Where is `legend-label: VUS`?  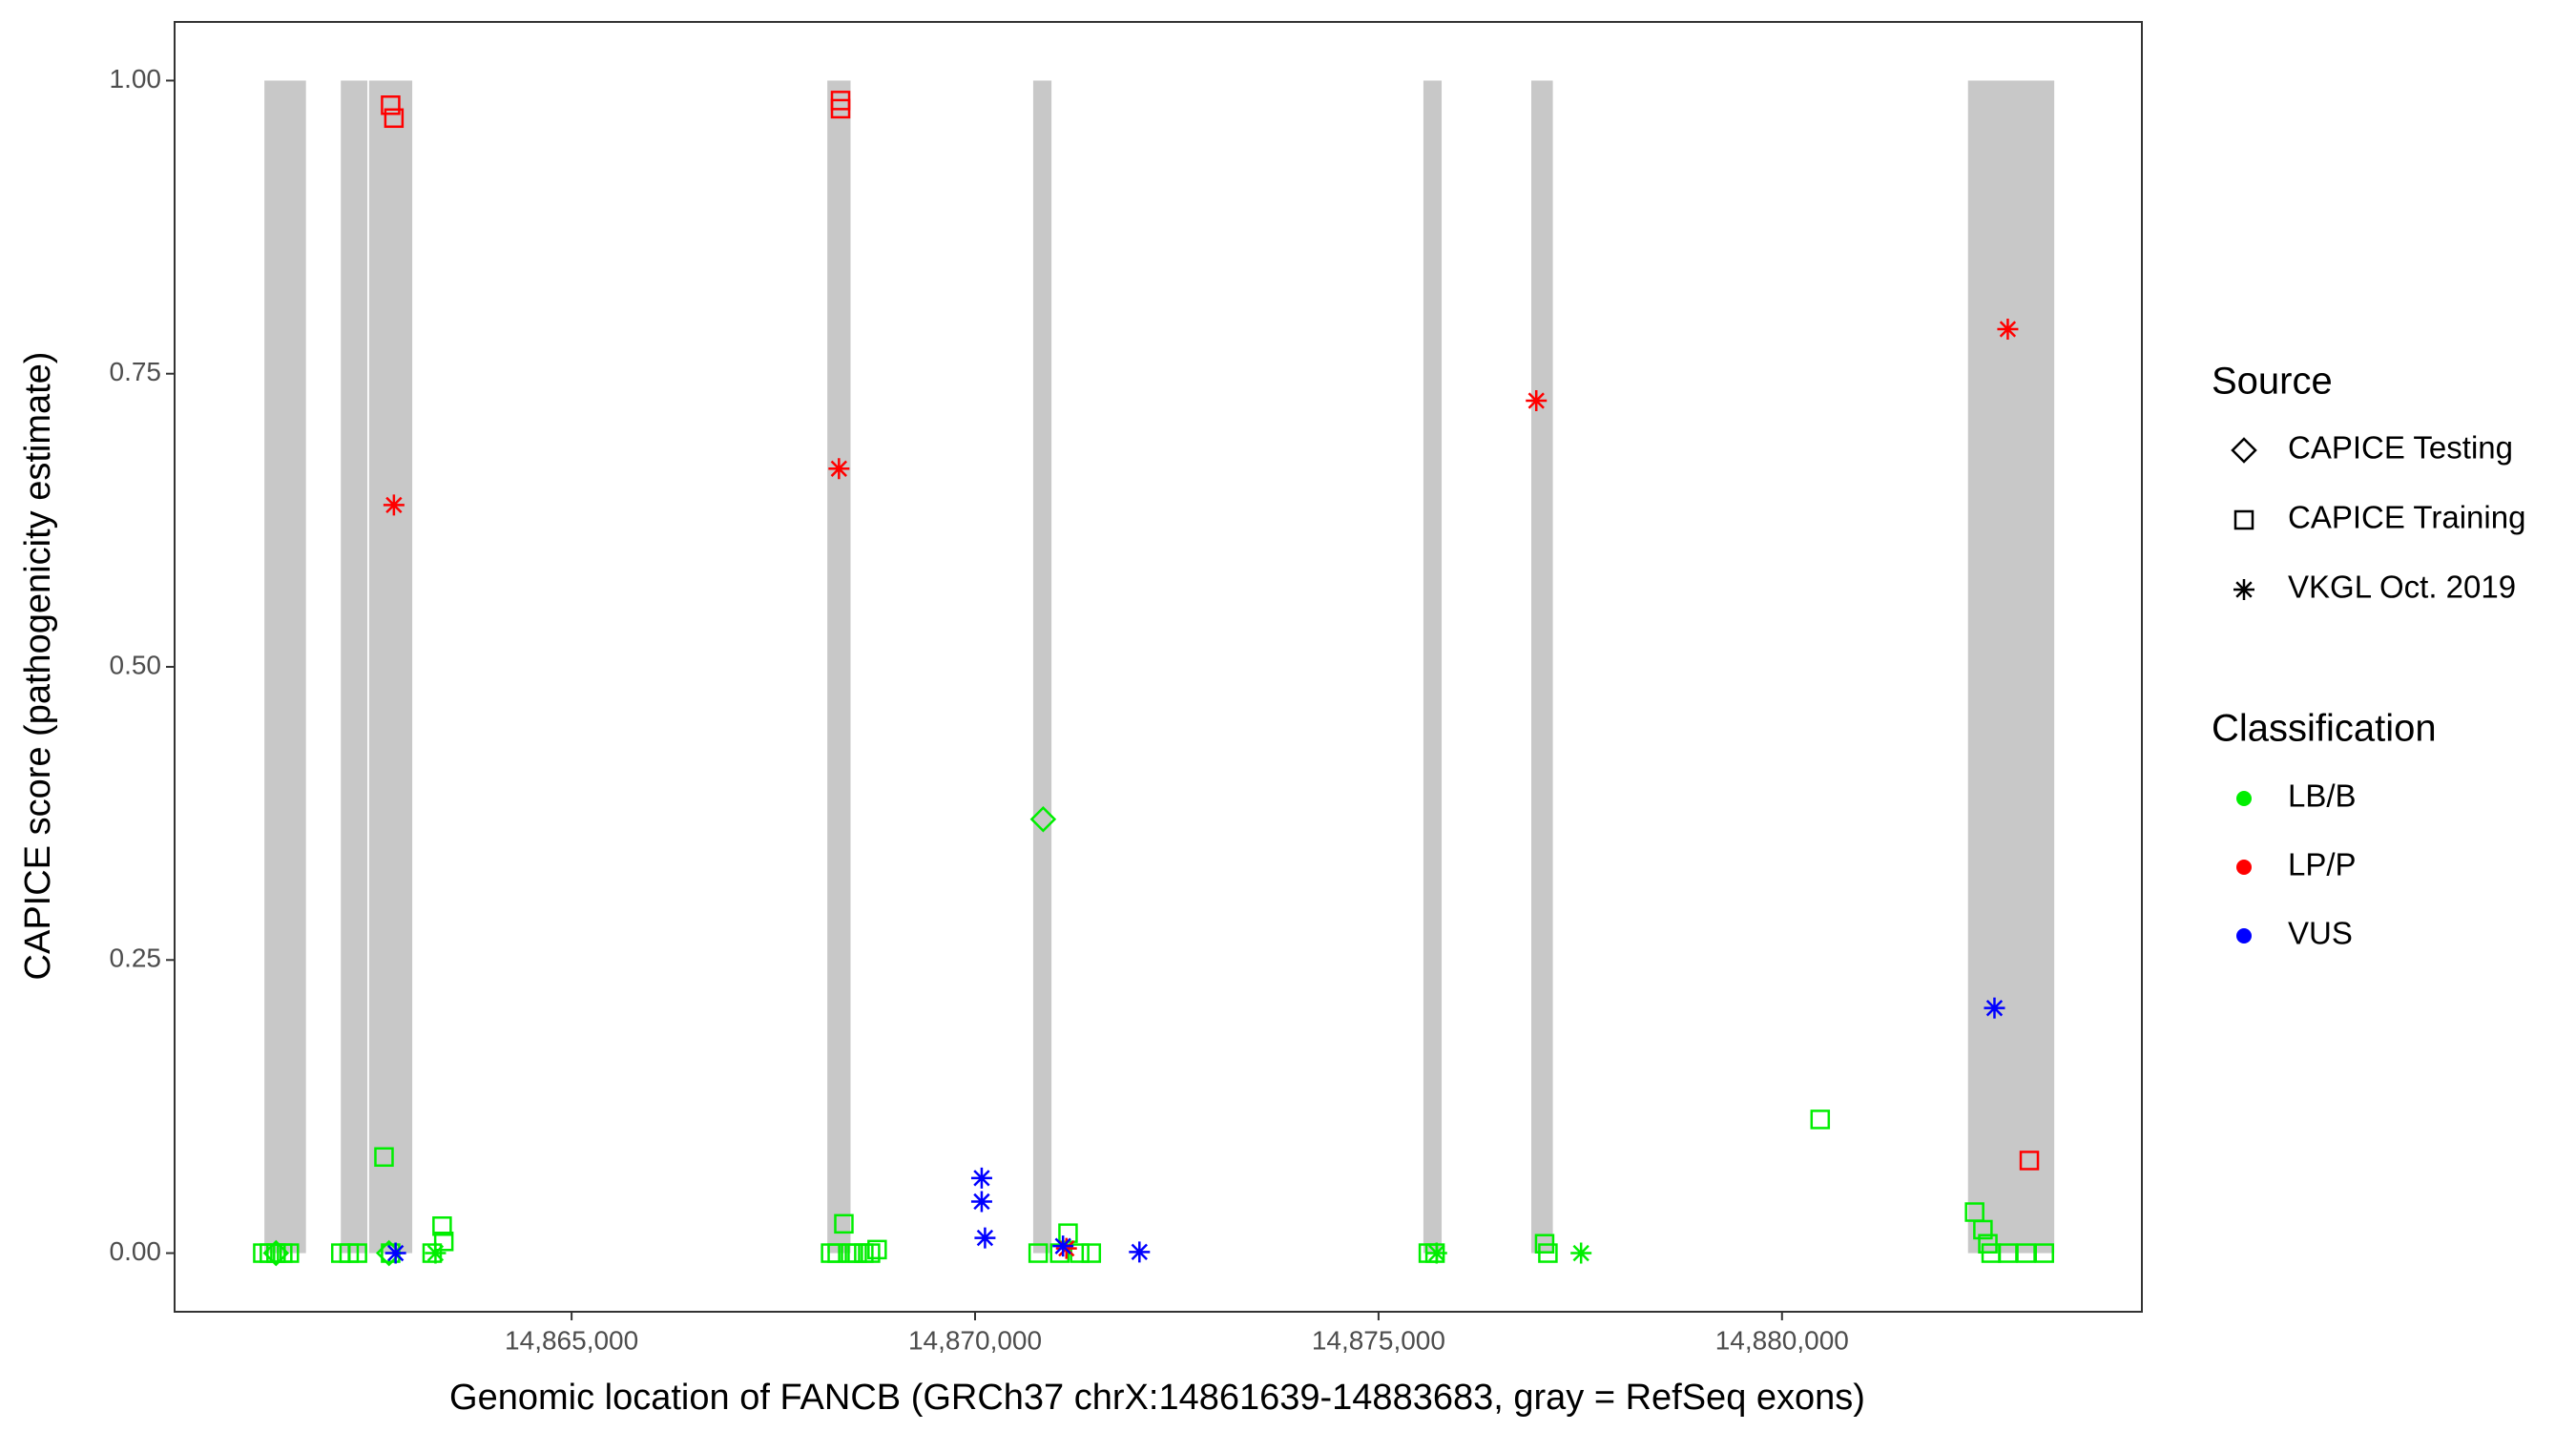 legend-label: VUS is located at coordinates (2320, 933).